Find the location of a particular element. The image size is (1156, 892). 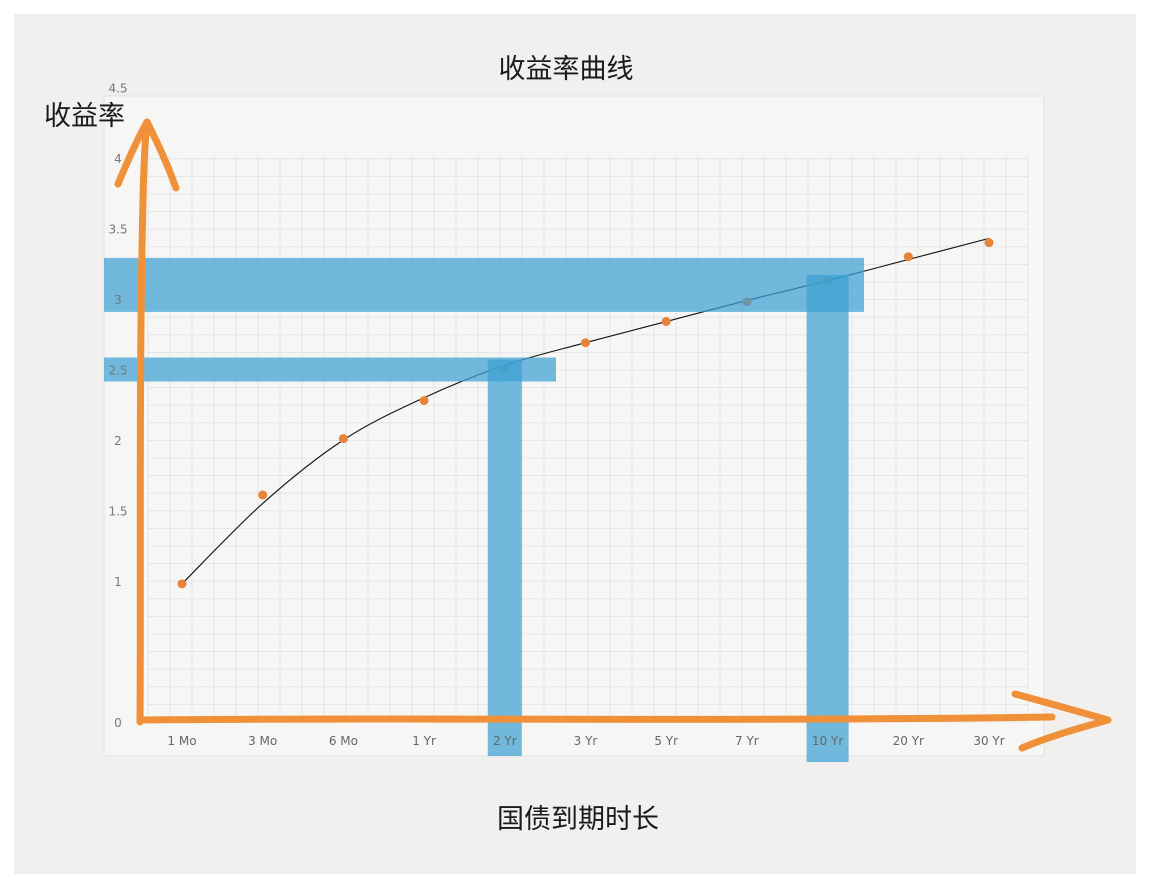

x-tick-label: 3 Mo is located at coordinates (262, 741).